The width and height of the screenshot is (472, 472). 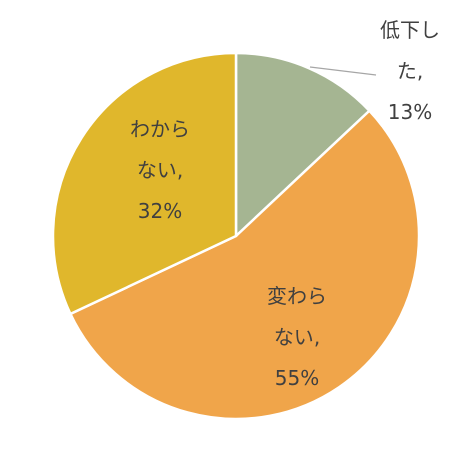 What do you see at coordinates (343, 71) in the screenshot?
I see `leader-line` at bounding box center [343, 71].